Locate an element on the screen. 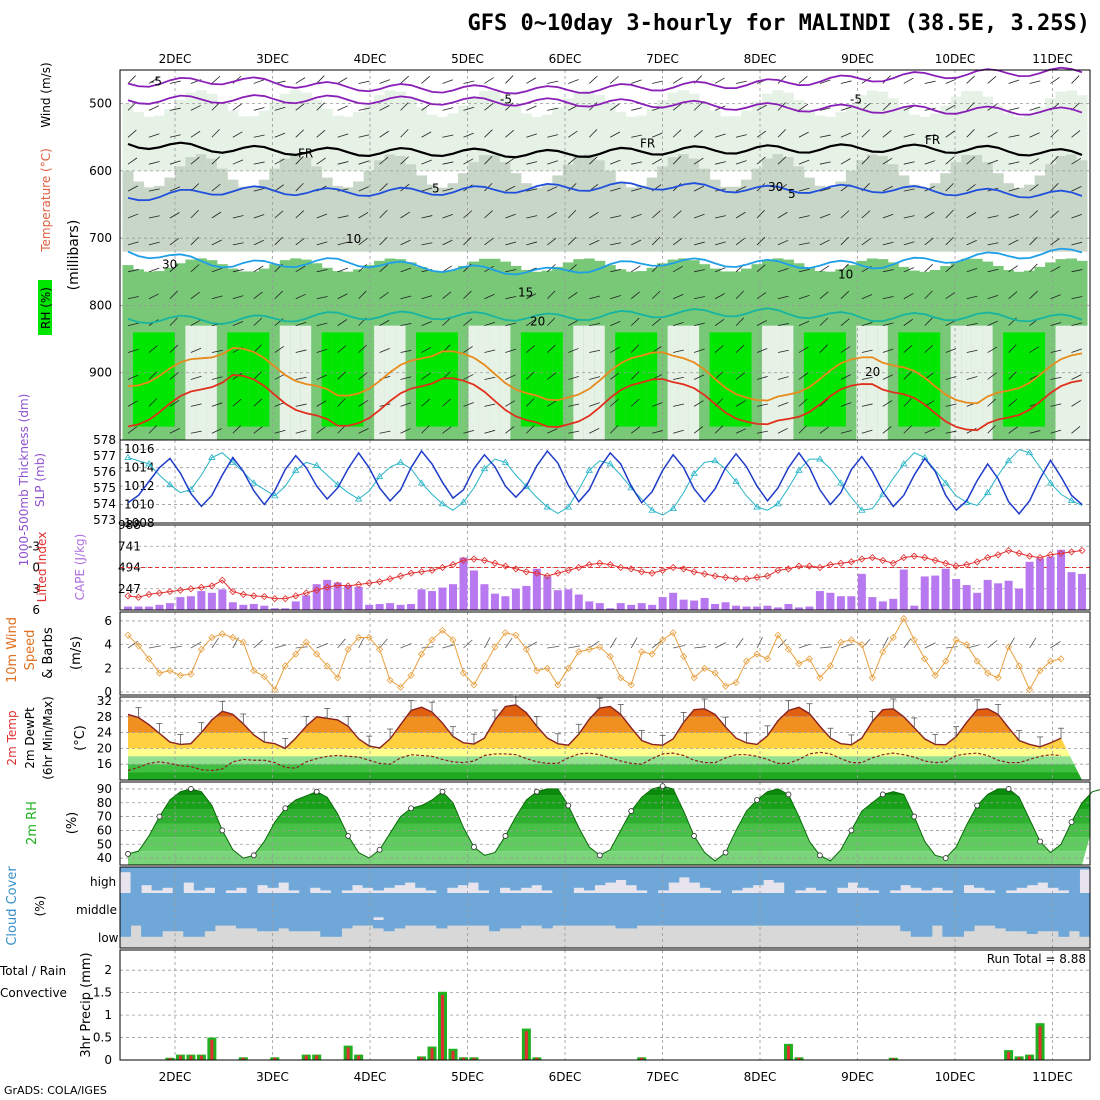 The width and height of the screenshot is (1100, 1100). top-day-label: 2DEC is located at coordinates (175, 59).